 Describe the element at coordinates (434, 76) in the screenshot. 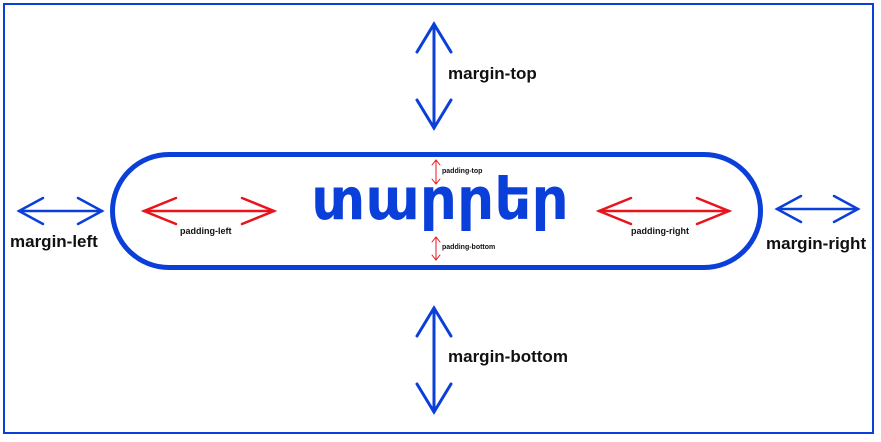

I see `margin-top-arrow-icon` at that location.